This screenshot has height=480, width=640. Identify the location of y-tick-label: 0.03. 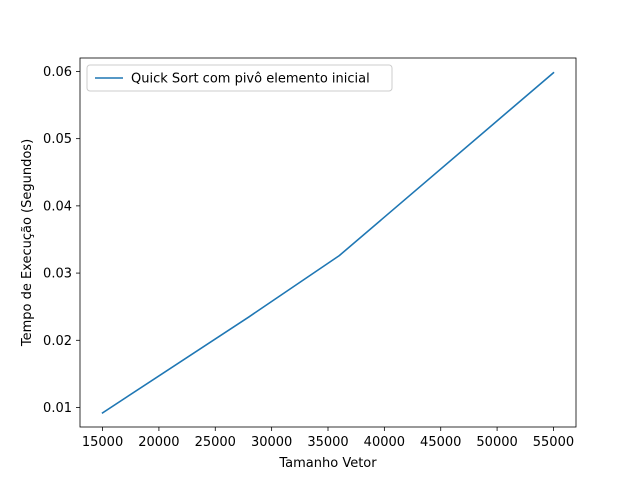
(57, 274).